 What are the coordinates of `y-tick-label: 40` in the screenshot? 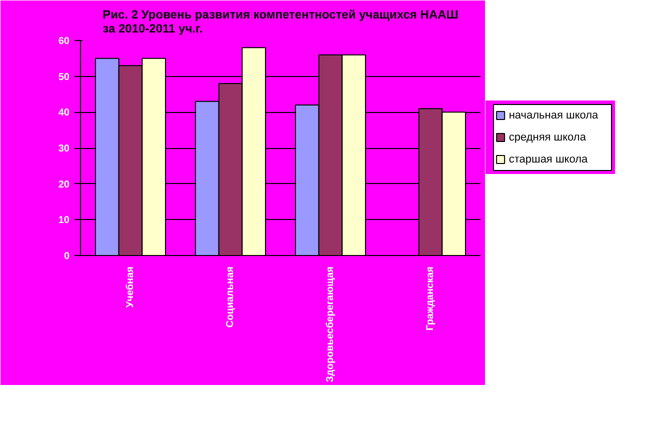 It's located at (64, 113).